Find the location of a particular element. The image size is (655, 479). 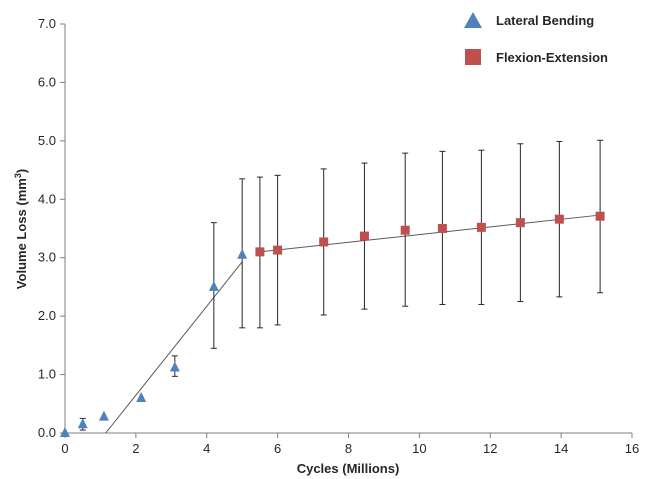

legend: Lateral Bending Flexion-Extension is located at coordinates (536, 38).